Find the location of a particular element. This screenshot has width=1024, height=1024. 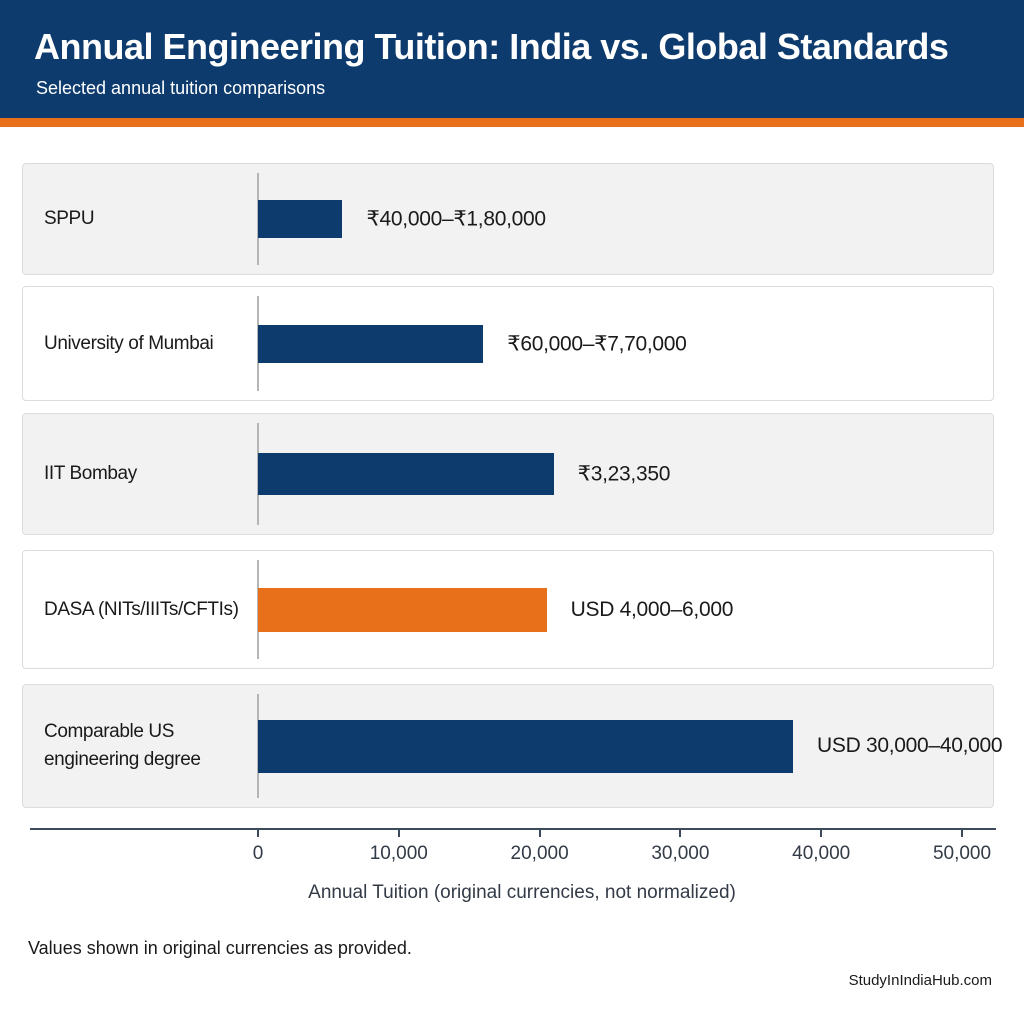

category-label: SPPU is located at coordinates (69, 218).